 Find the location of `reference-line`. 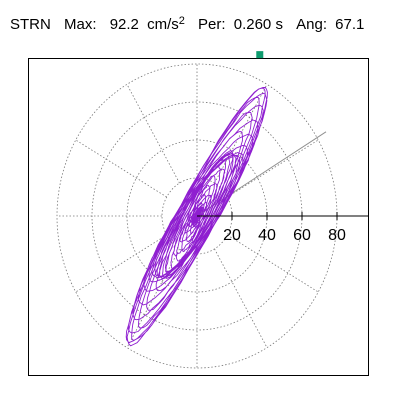

reference-line is located at coordinates (261, 174).